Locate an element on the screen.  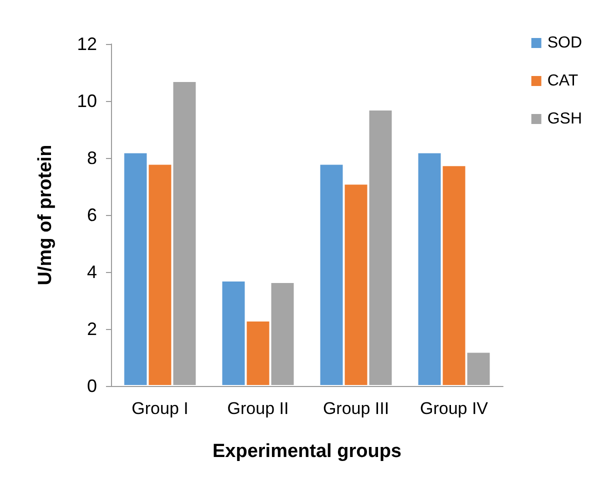
x-tick-label: Group II is located at coordinates (258, 408).